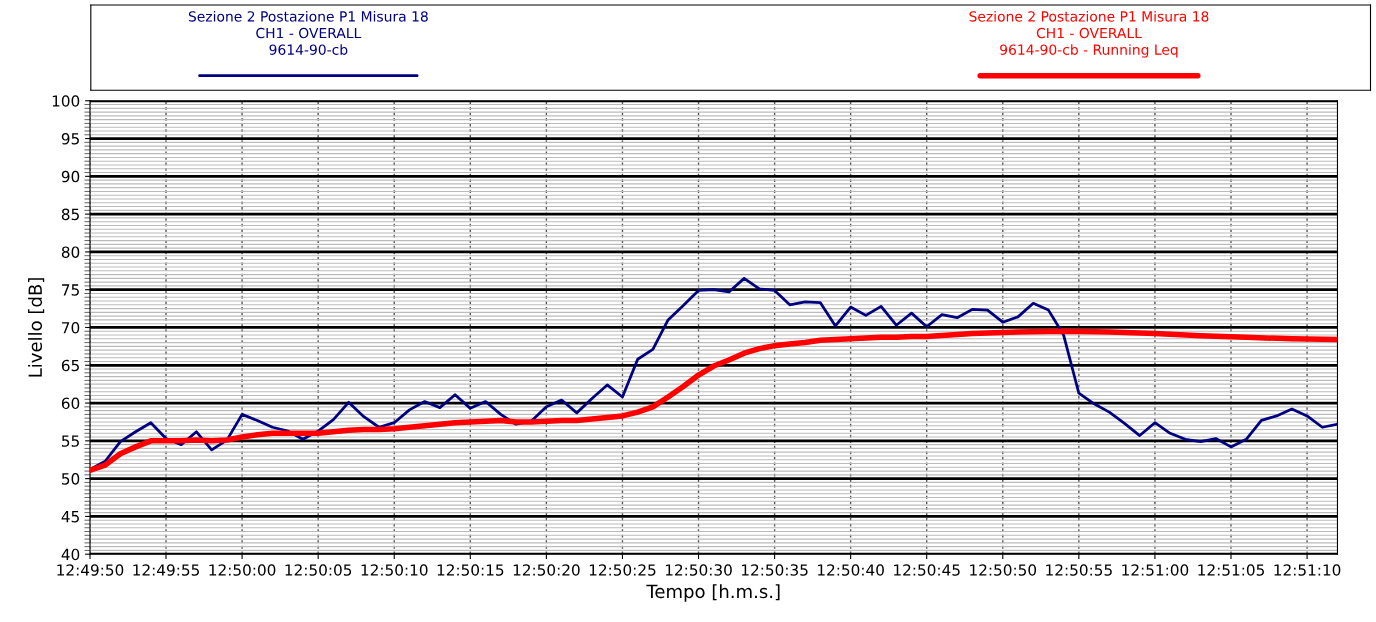  I want to click on x-tick-label: 12:50:50, so click(1003, 570).